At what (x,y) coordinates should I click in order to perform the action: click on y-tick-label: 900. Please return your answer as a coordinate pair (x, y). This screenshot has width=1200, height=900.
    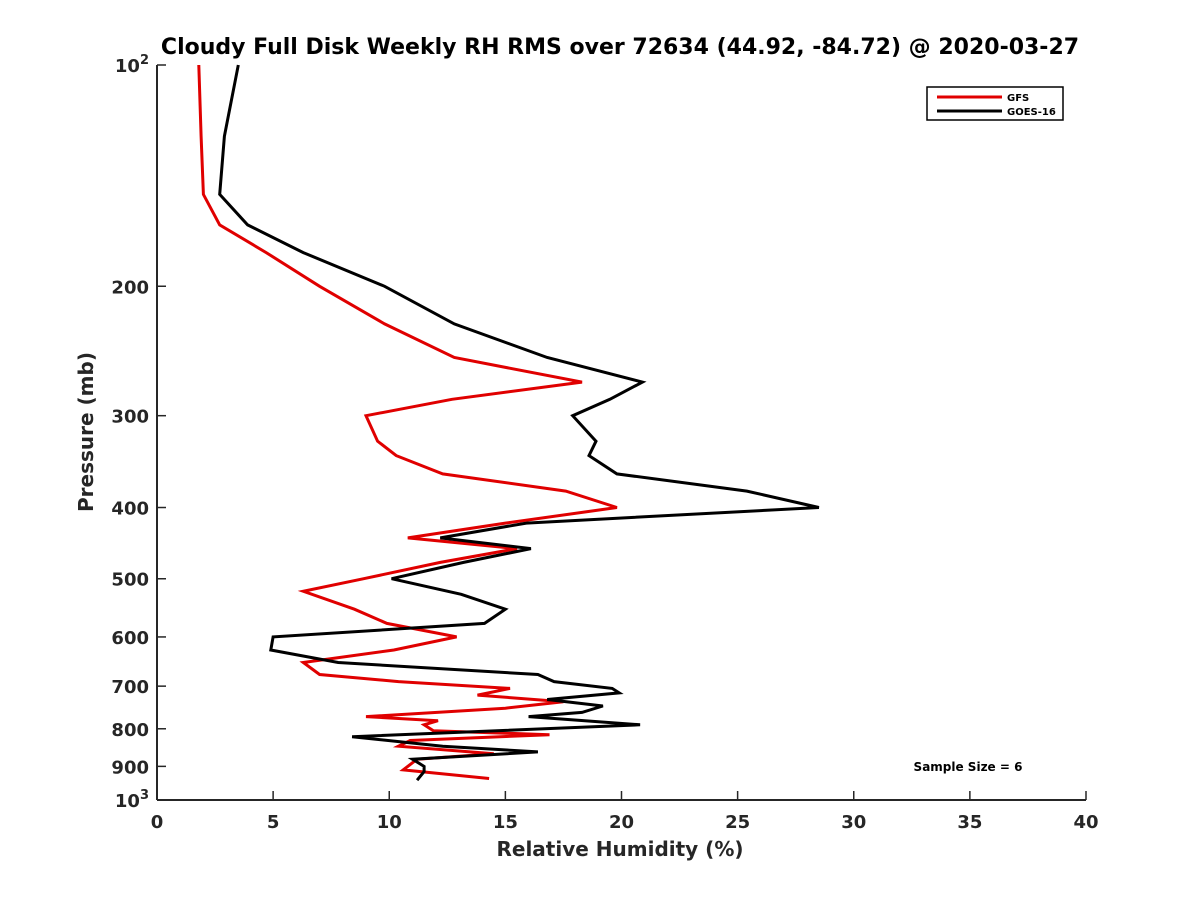
    Looking at the image, I should click on (130, 767).